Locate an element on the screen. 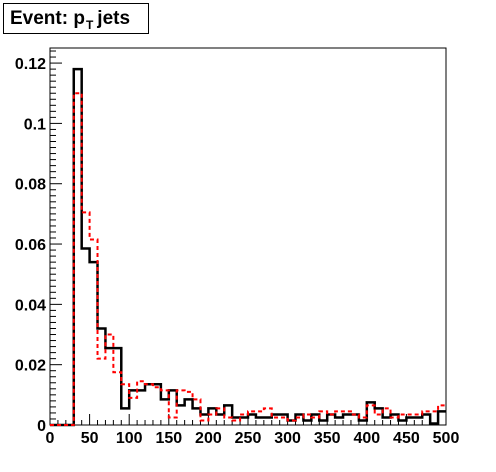  chart-title: Event: pT jets is located at coordinates (76, 18).